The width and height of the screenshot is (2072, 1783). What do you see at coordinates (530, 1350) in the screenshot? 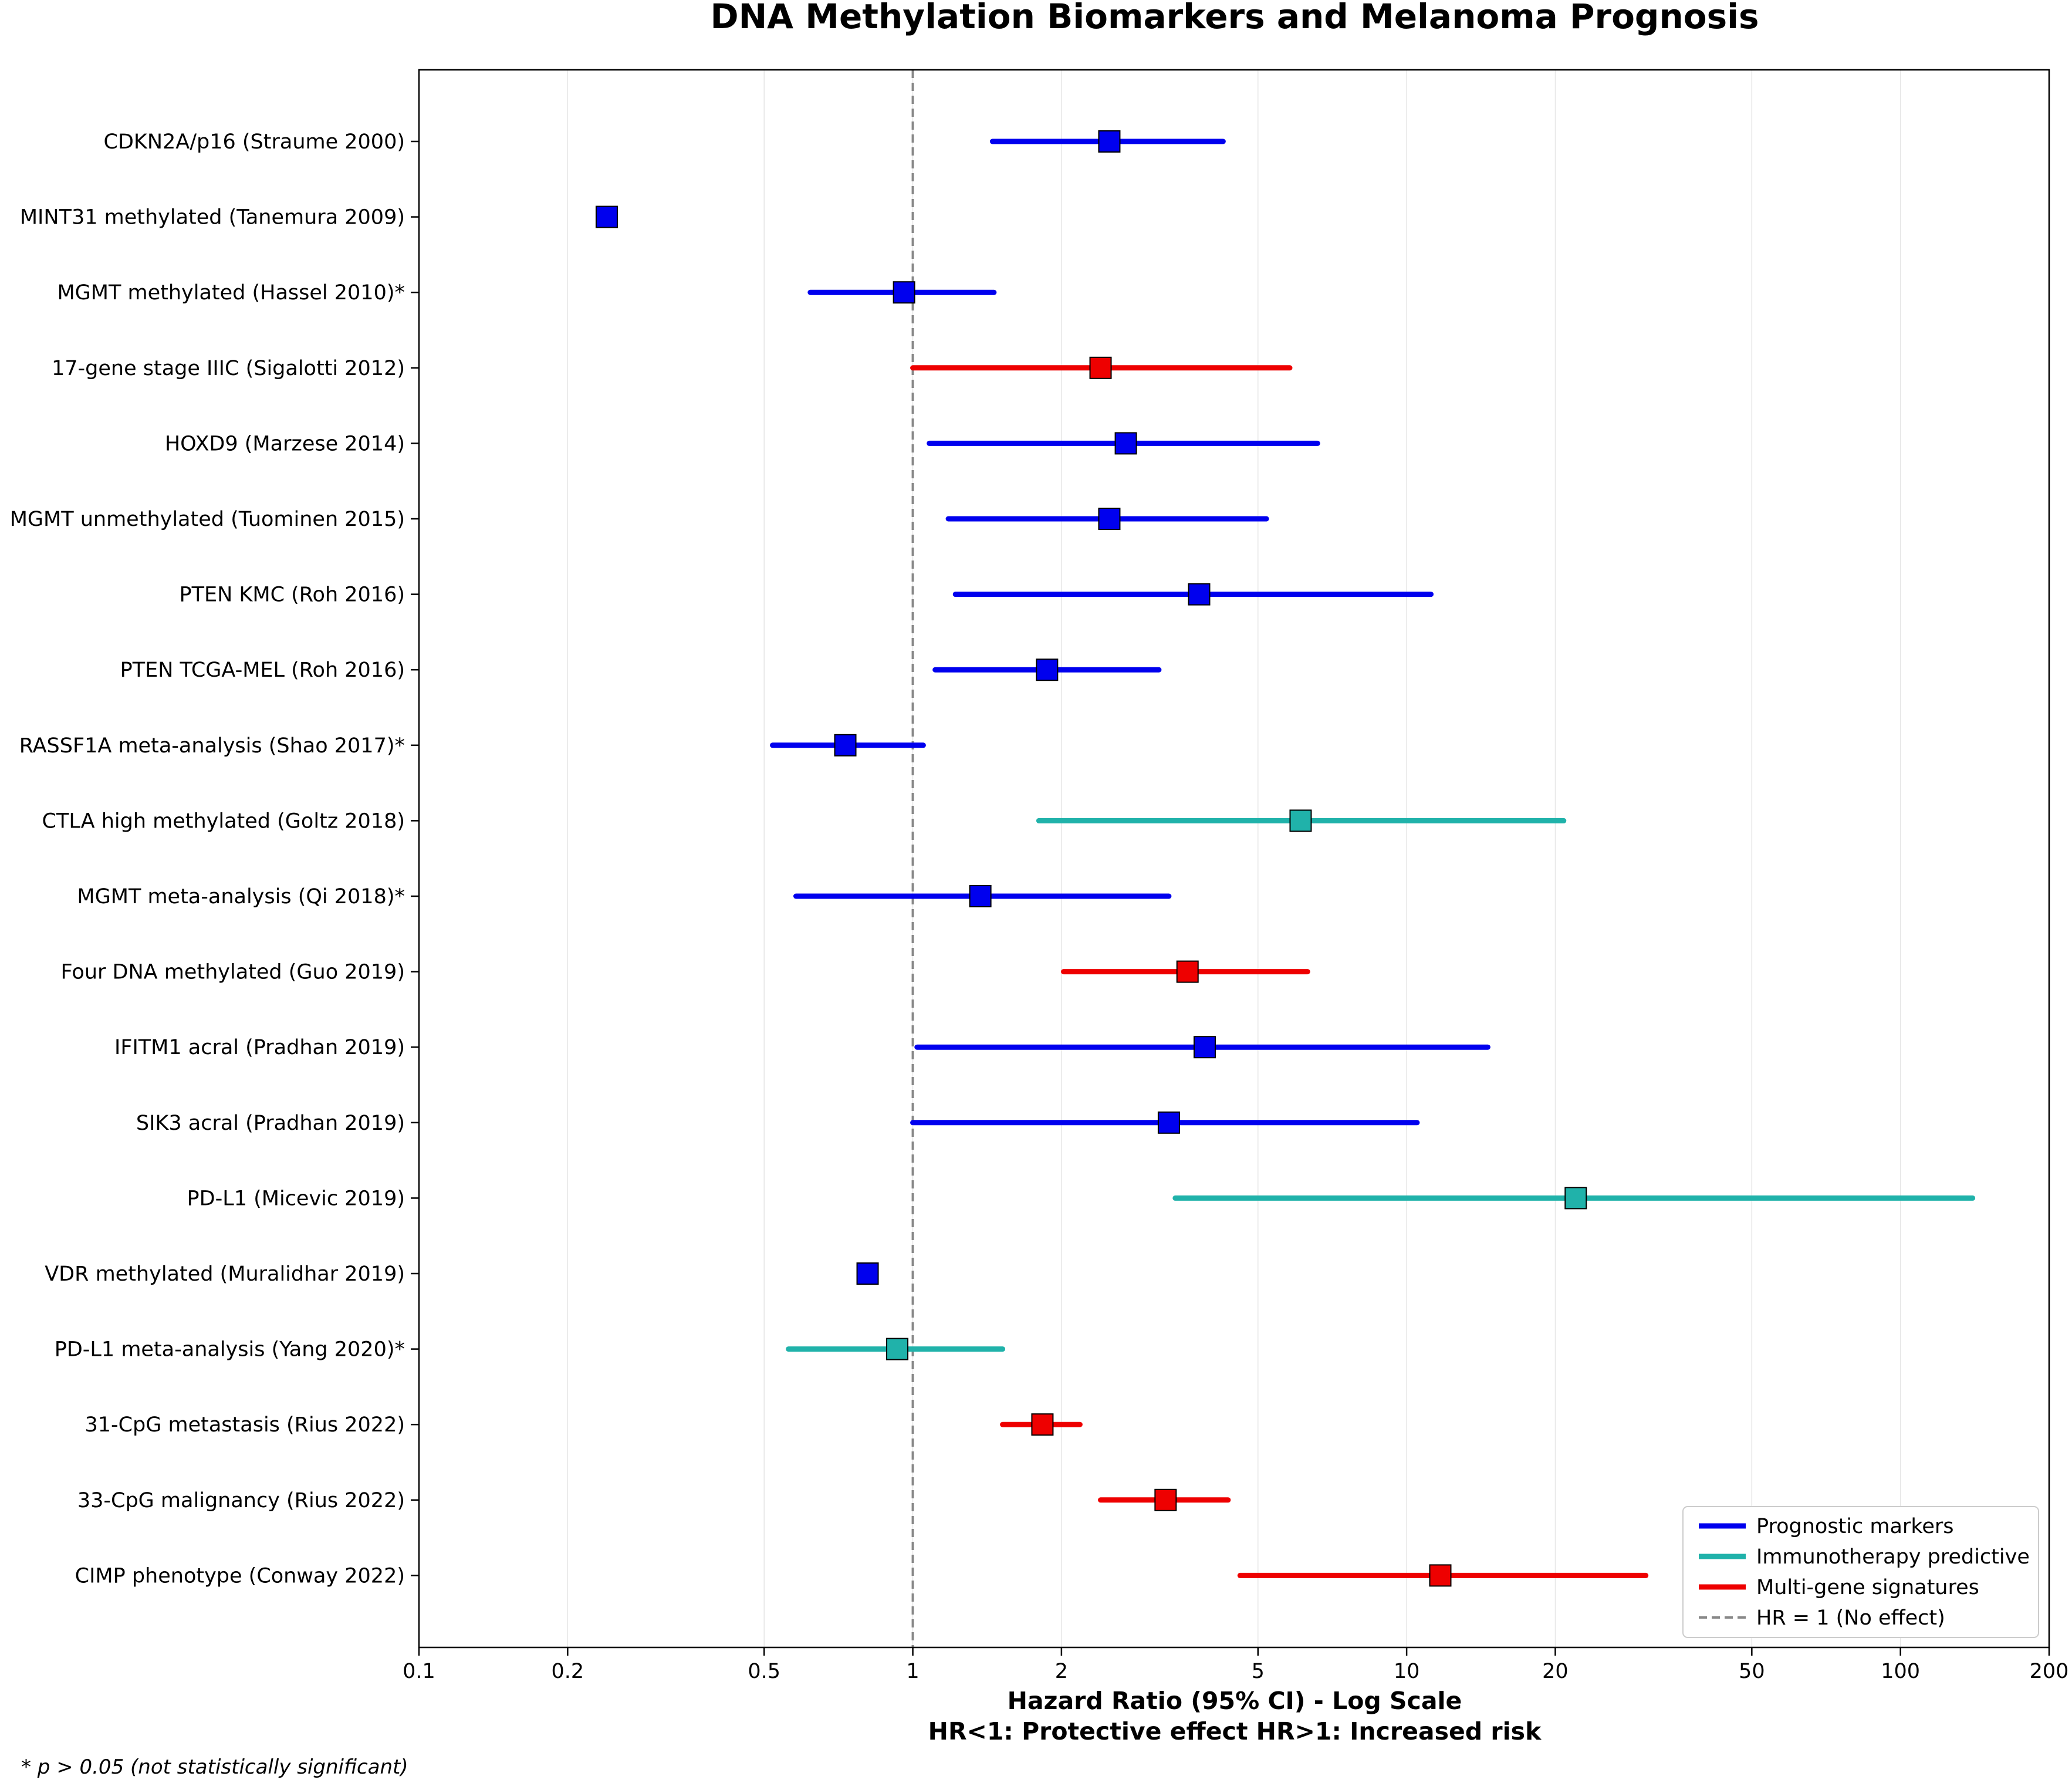
I see `study-row-16: PD-L1 meta-analysis (Yang 2020)*` at bounding box center [530, 1350].